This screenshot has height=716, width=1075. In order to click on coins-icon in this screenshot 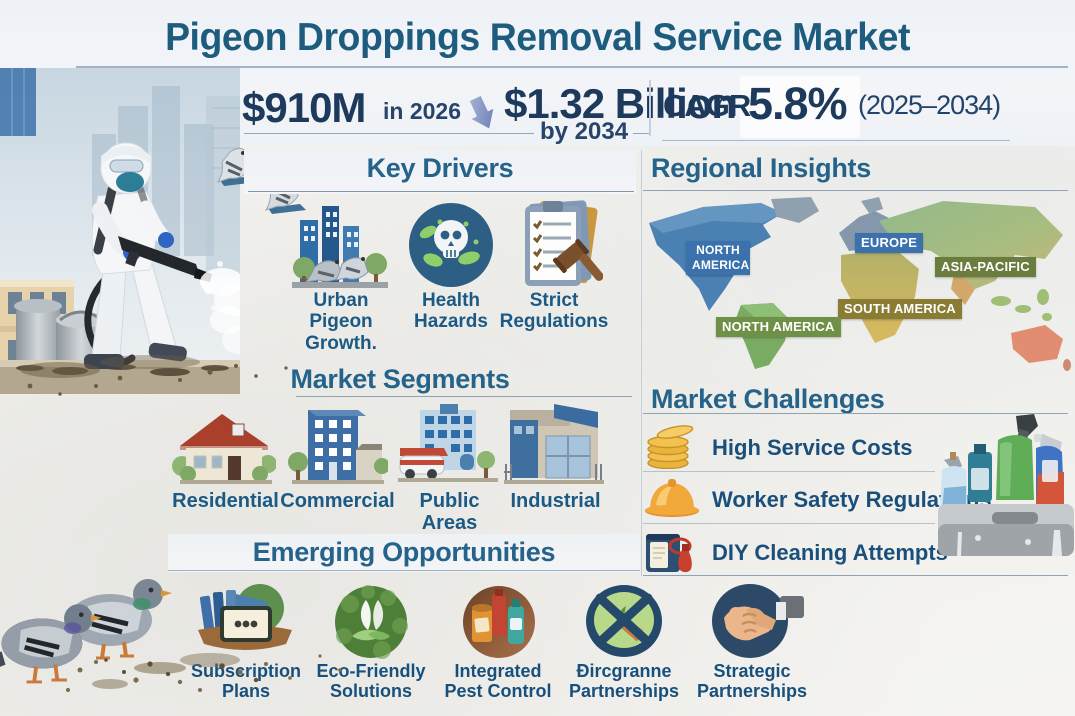, I will do `click(670, 447)`.